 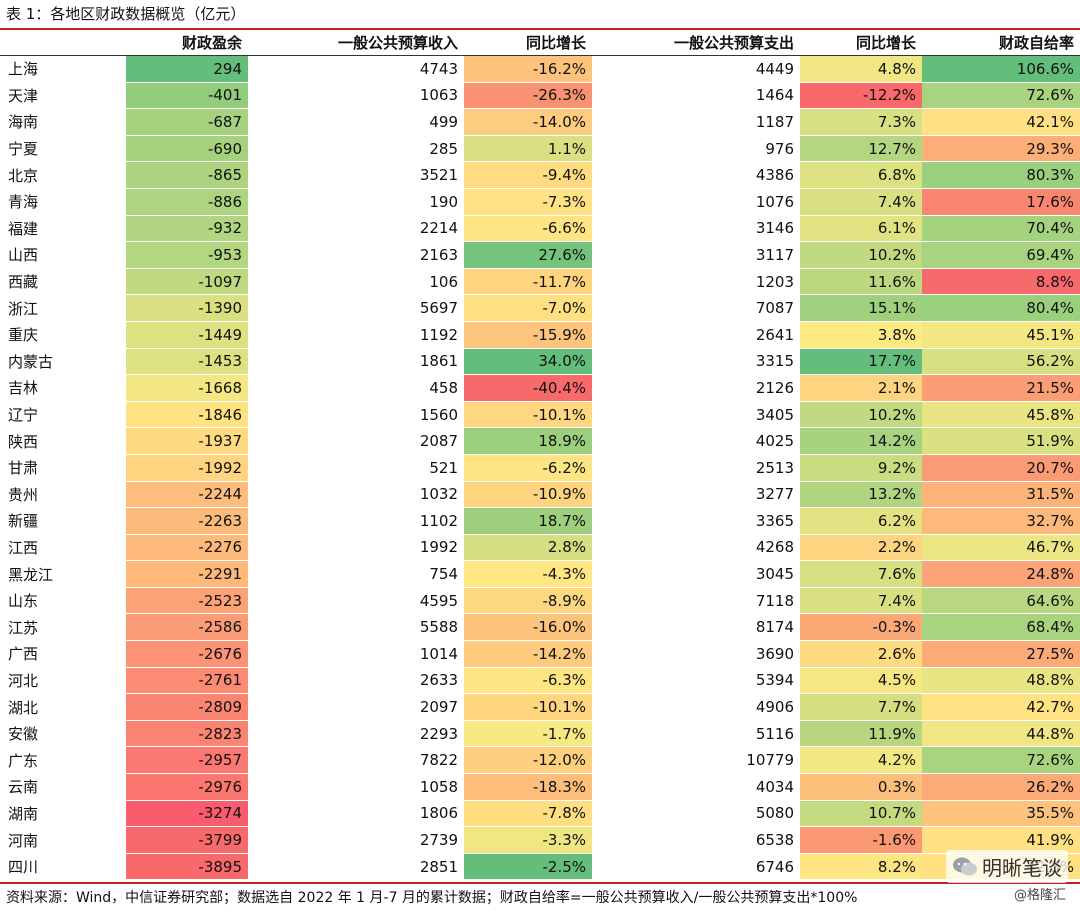 I want to click on table-row: 西藏 -1097 106 -11.7% 1203 11.6% 8.8%, so click(x=540, y=282).